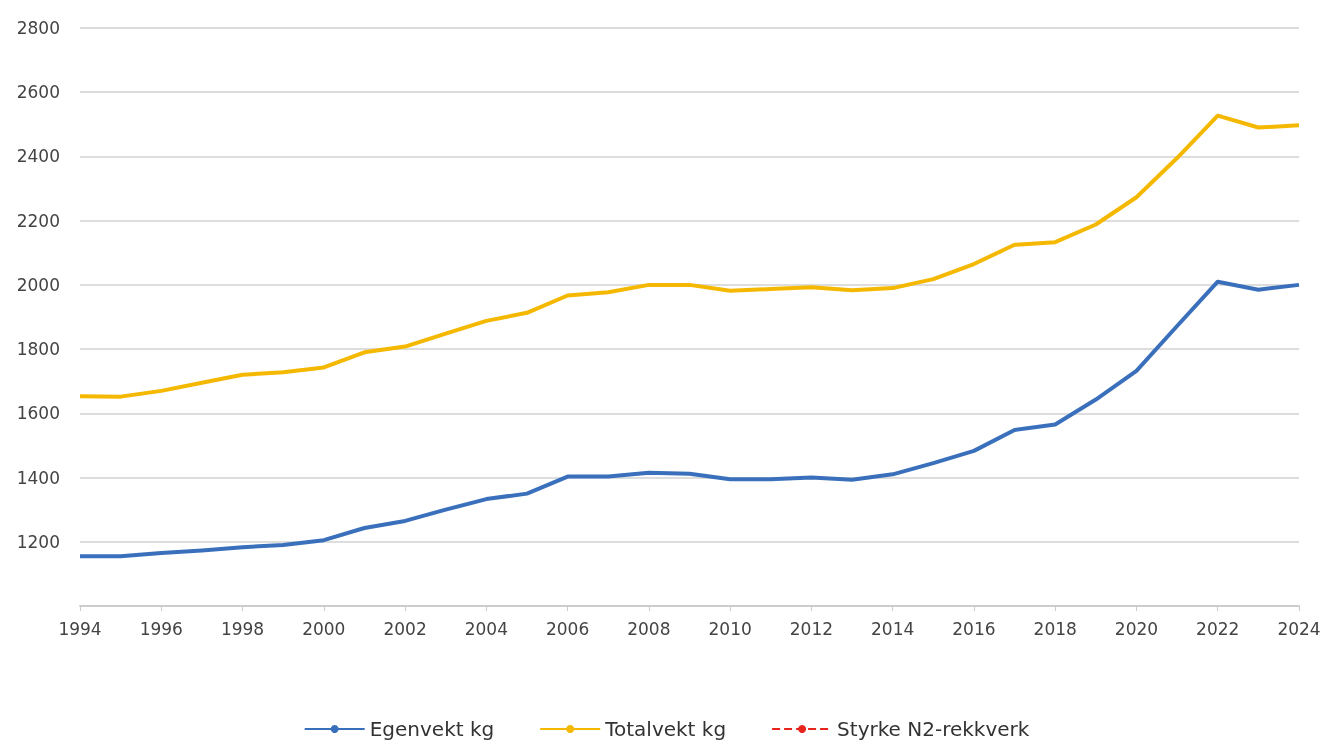 The width and height of the screenshot is (1333, 754). What do you see at coordinates (38, 284) in the screenshot?
I see `y-tick-label: 2000` at bounding box center [38, 284].